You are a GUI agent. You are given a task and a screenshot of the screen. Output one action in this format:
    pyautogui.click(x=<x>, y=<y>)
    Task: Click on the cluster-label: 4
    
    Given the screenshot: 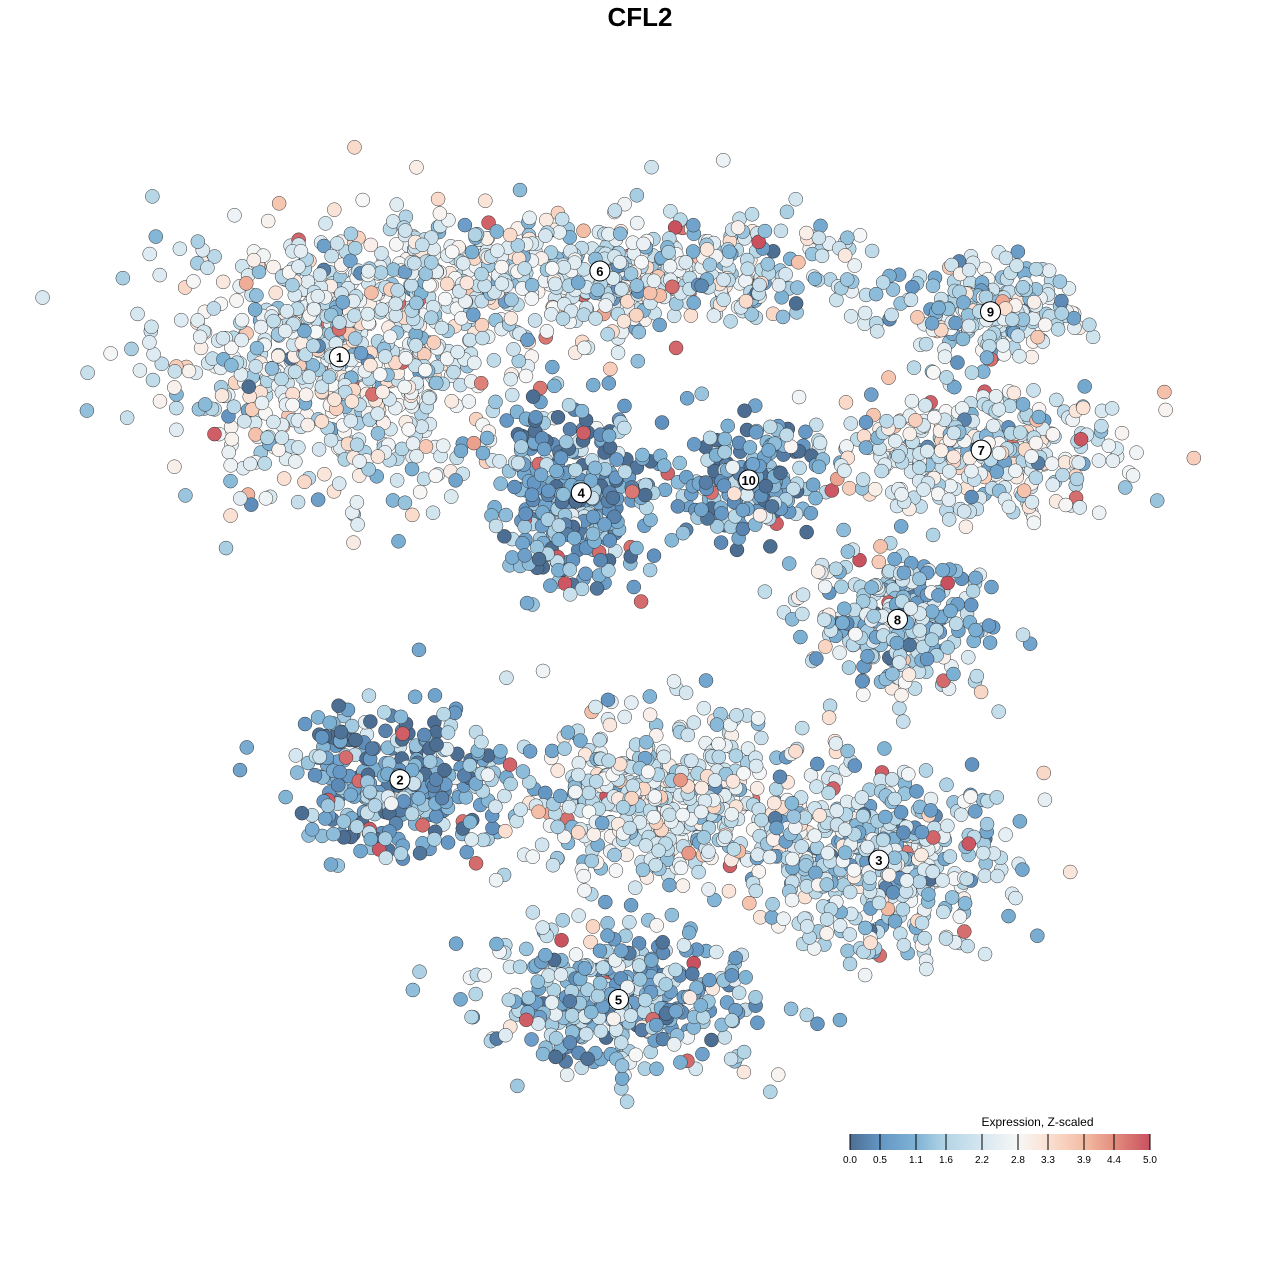 What is the action you would take?
    pyautogui.click(x=581, y=493)
    